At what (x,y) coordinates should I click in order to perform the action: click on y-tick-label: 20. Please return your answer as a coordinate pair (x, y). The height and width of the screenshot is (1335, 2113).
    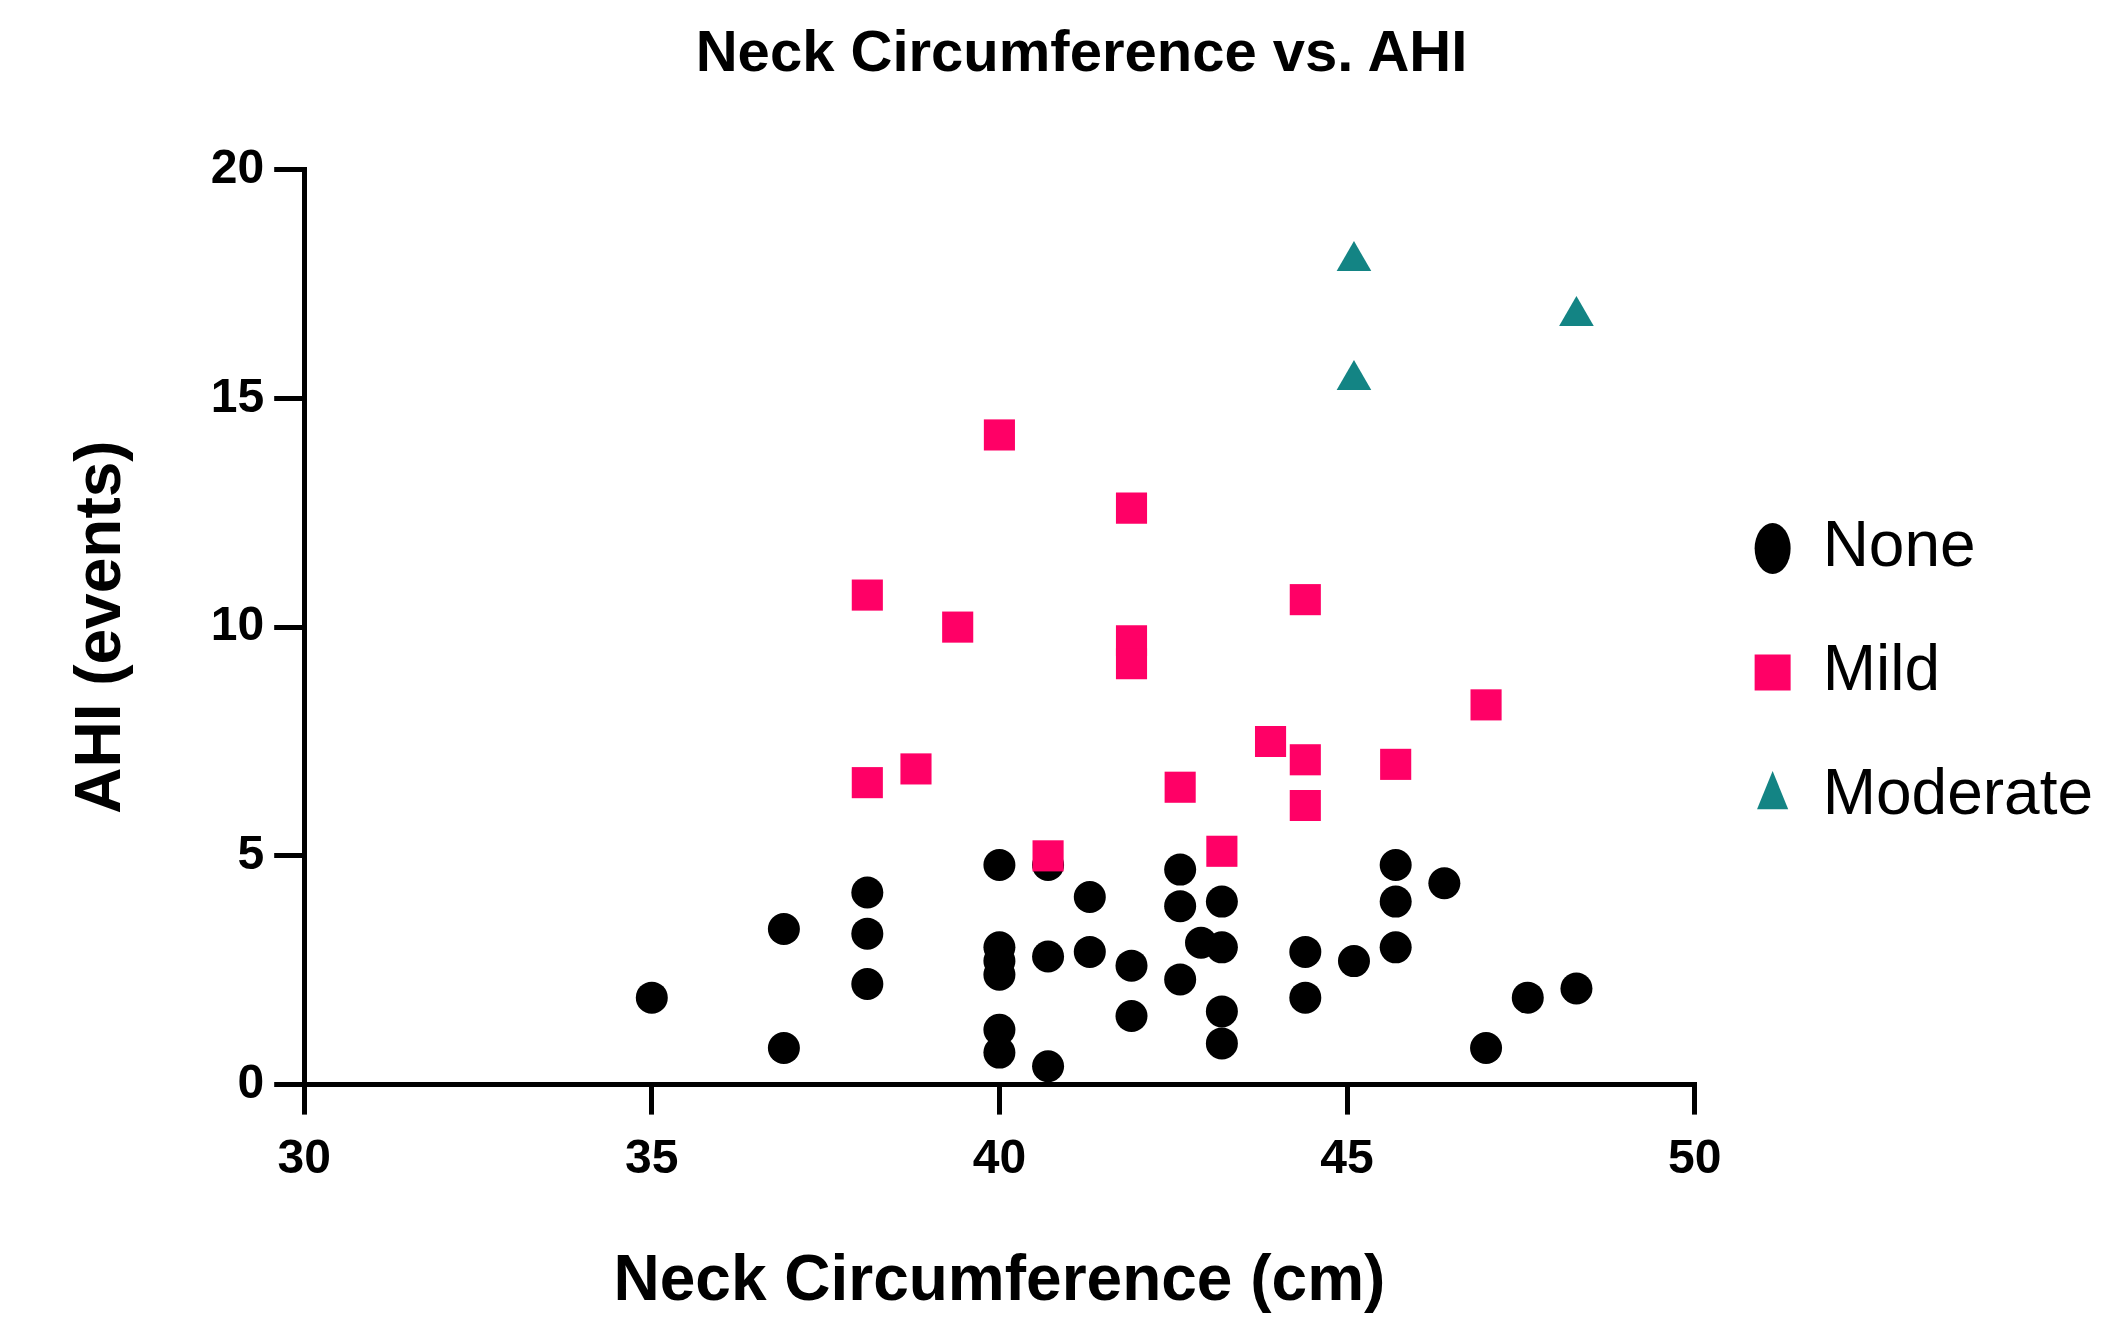
    Looking at the image, I should click on (237, 166).